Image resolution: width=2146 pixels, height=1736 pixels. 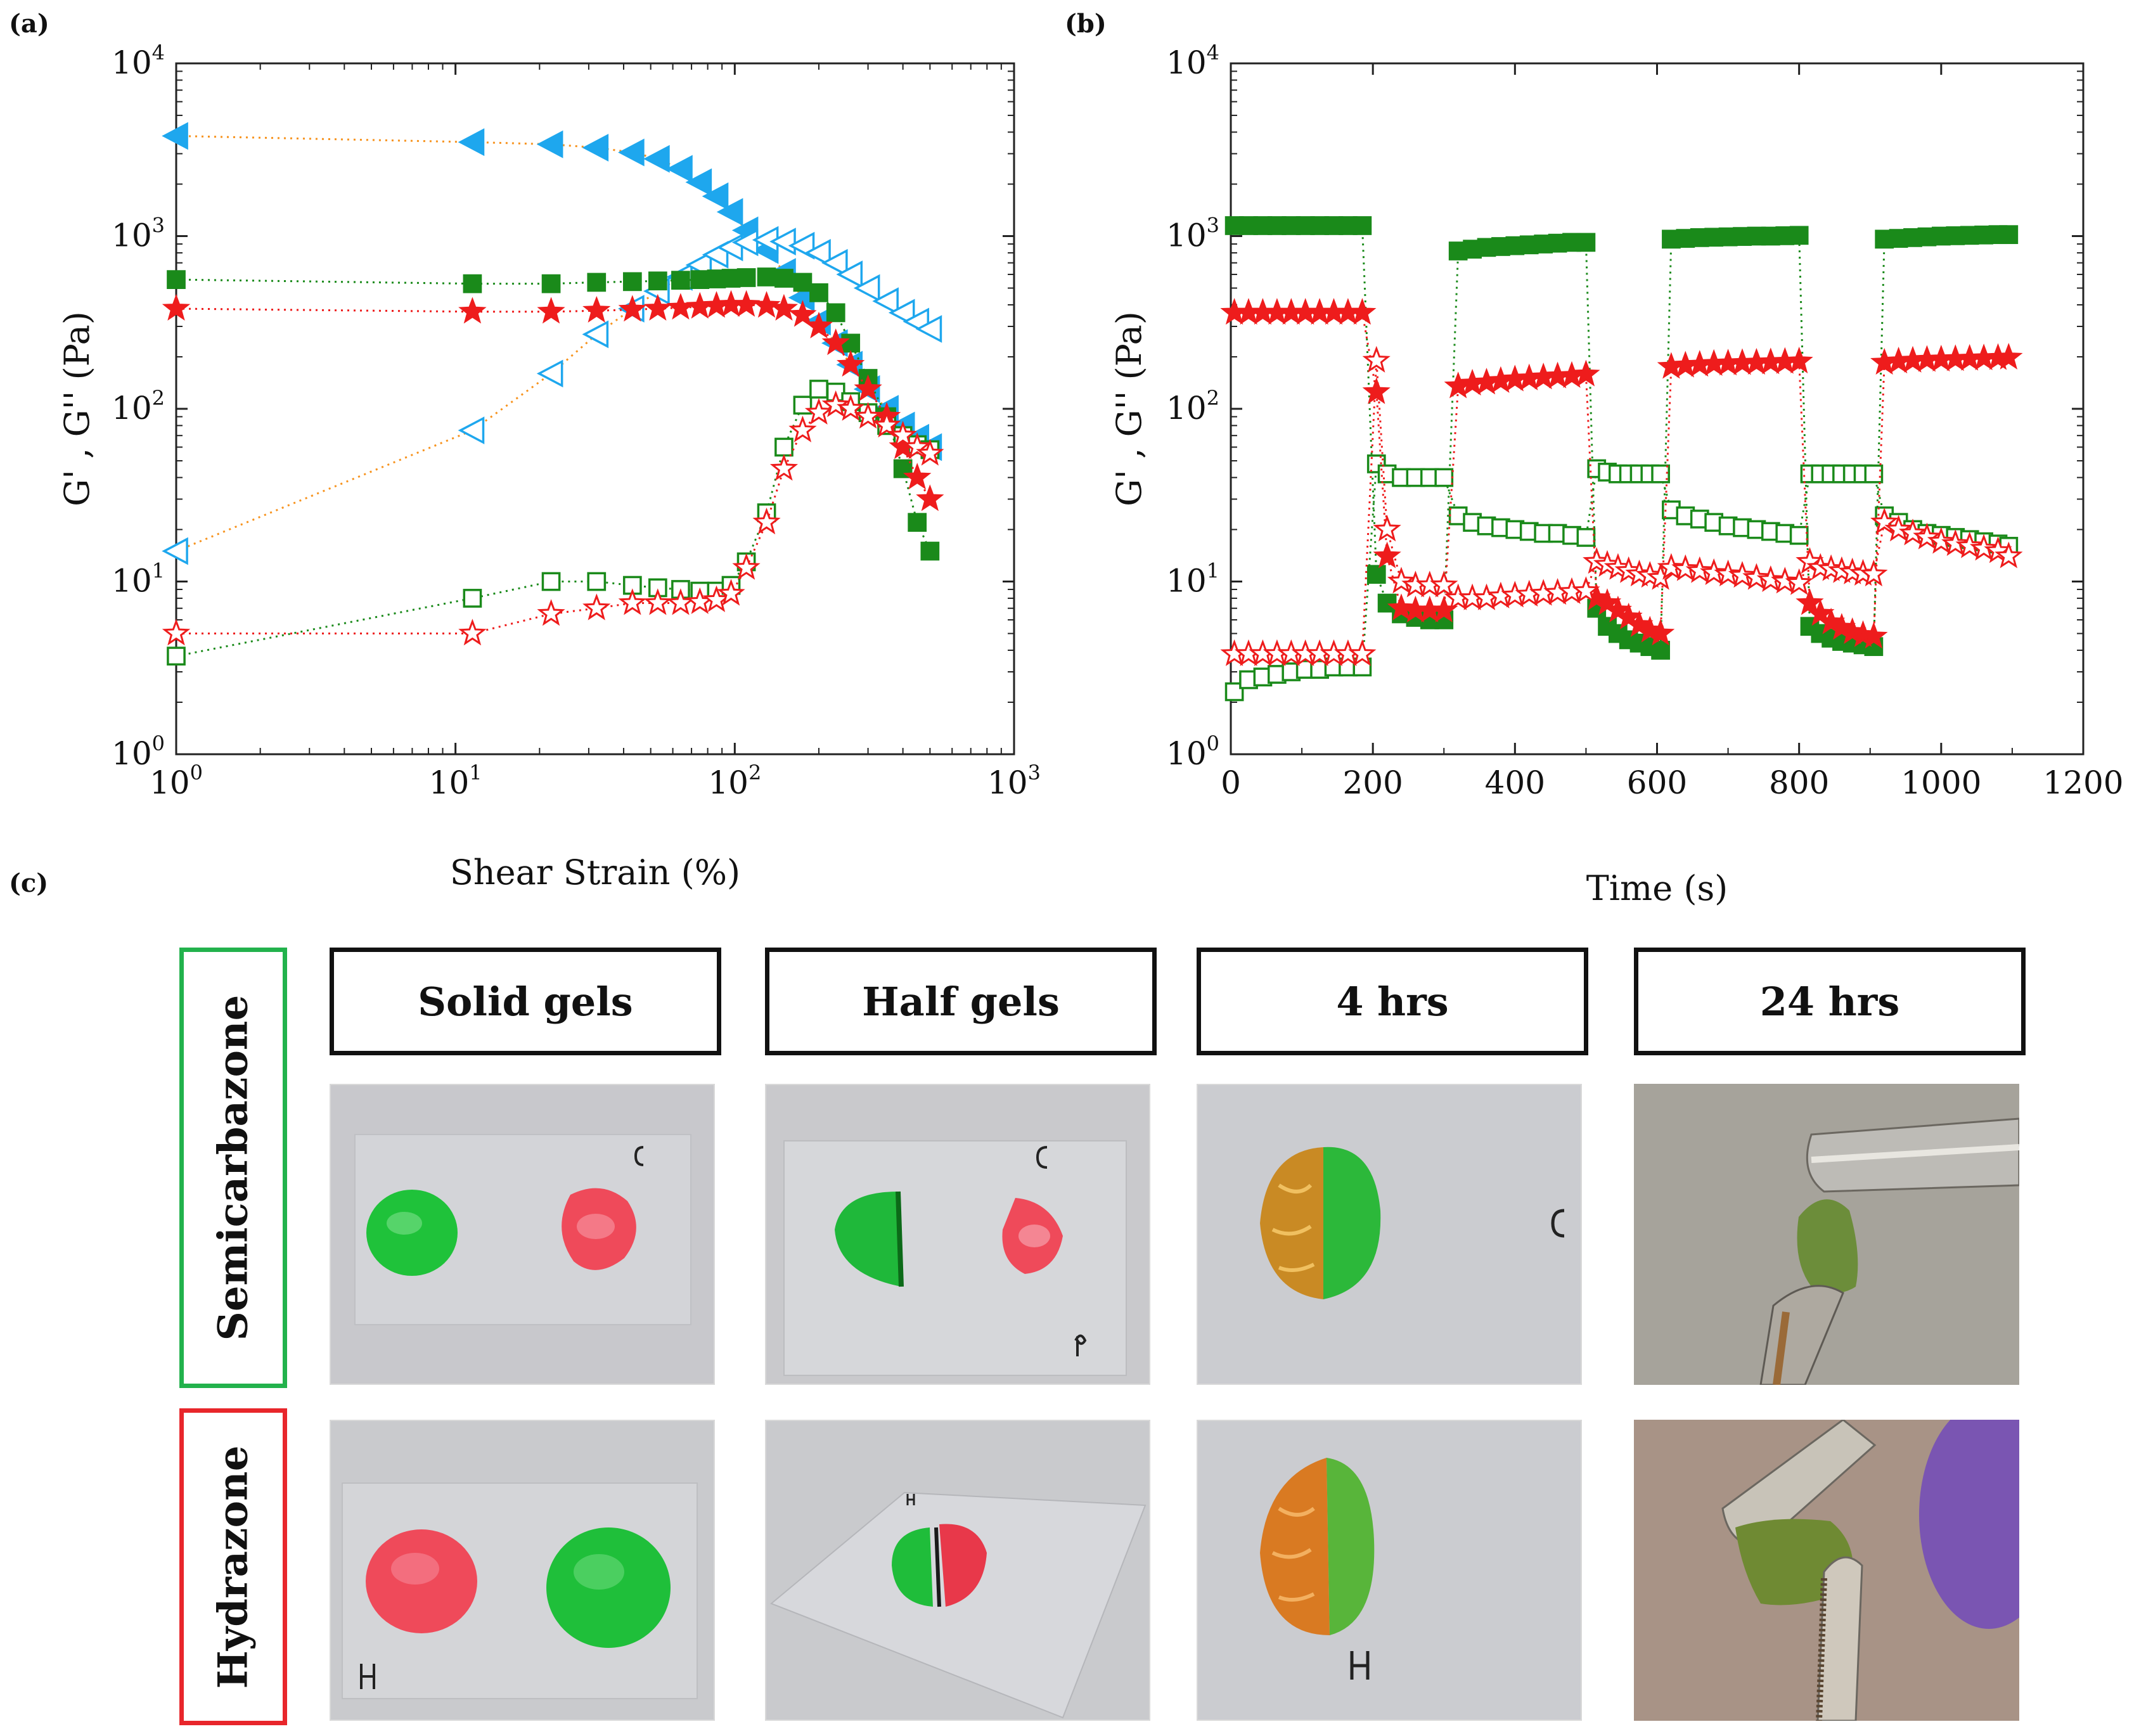 What do you see at coordinates (2083, 782) in the screenshot?
I see `x-tick-label: 1200` at bounding box center [2083, 782].